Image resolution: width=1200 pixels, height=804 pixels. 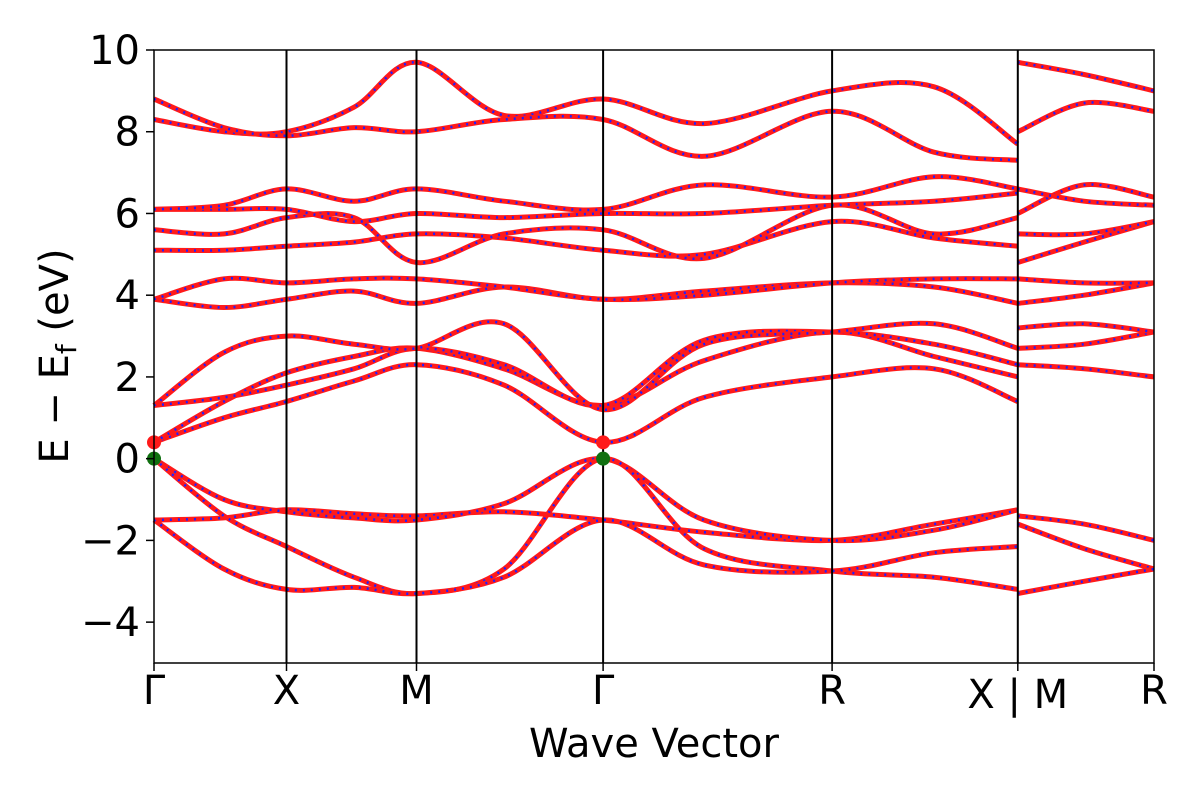 I want to click on x-ticks-layer: Γ X M Γ R X | M R, so click(x=655, y=690).